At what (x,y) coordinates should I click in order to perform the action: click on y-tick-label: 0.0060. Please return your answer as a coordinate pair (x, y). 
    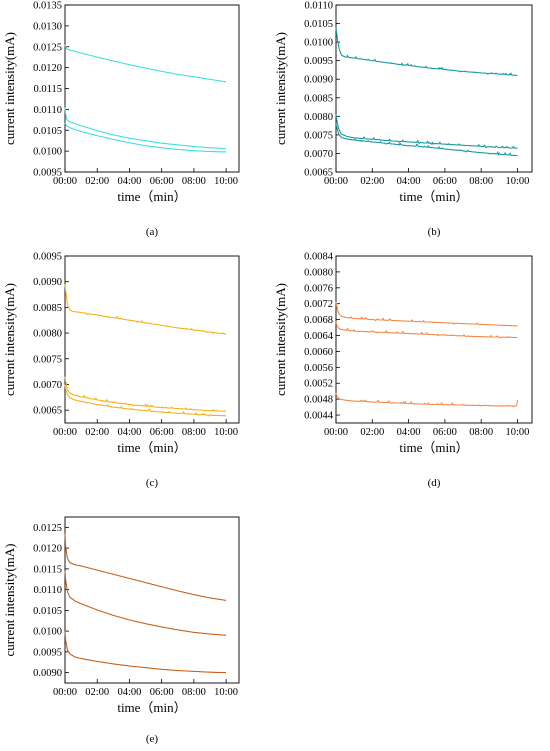
    Looking at the image, I should click on (318, 352).